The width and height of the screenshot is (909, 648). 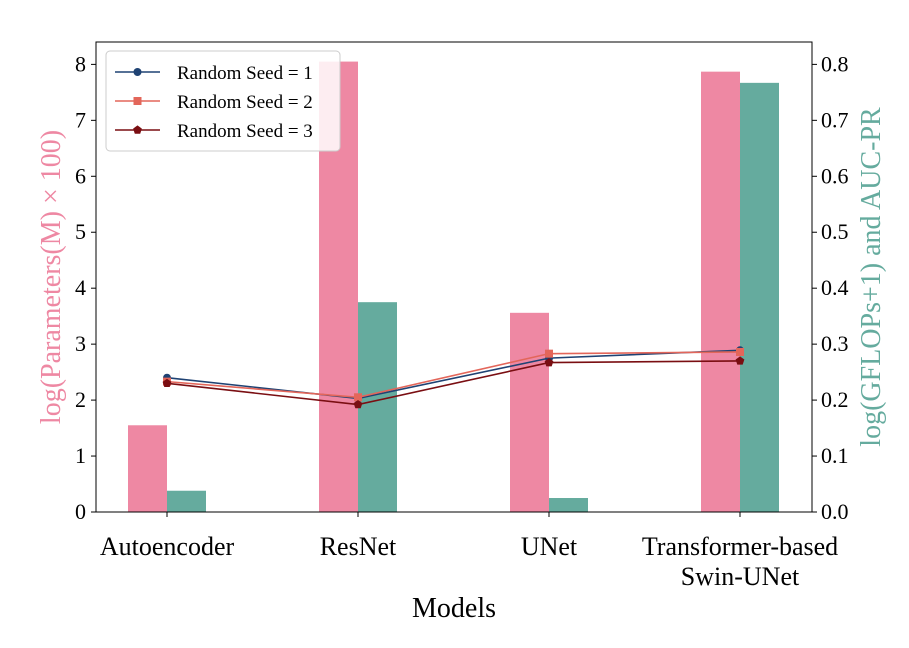 I want to click on category-label-1: ResNet, so click(x=358, y=546).